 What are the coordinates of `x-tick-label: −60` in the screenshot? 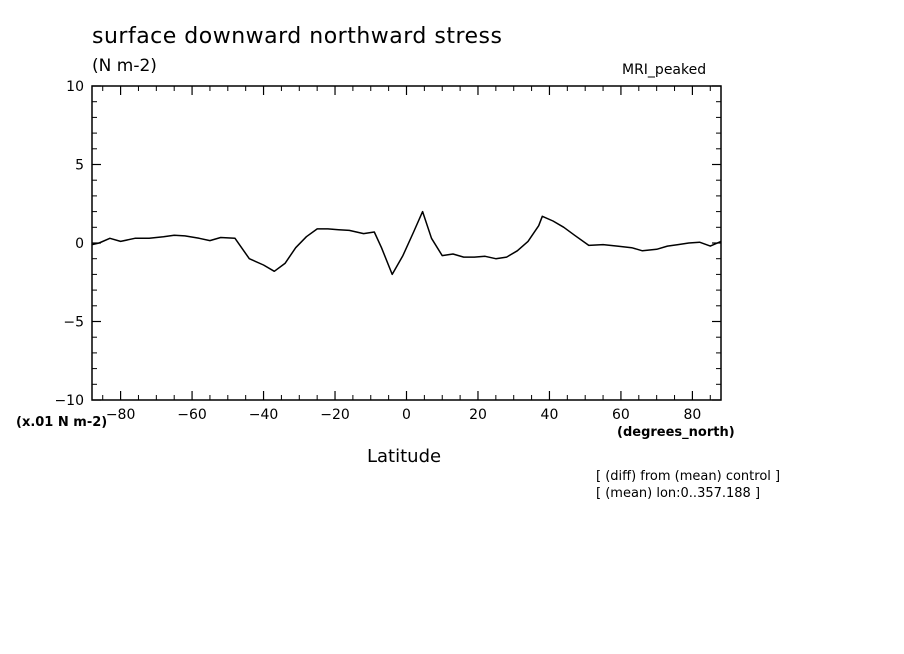 It's located at (192, 415).